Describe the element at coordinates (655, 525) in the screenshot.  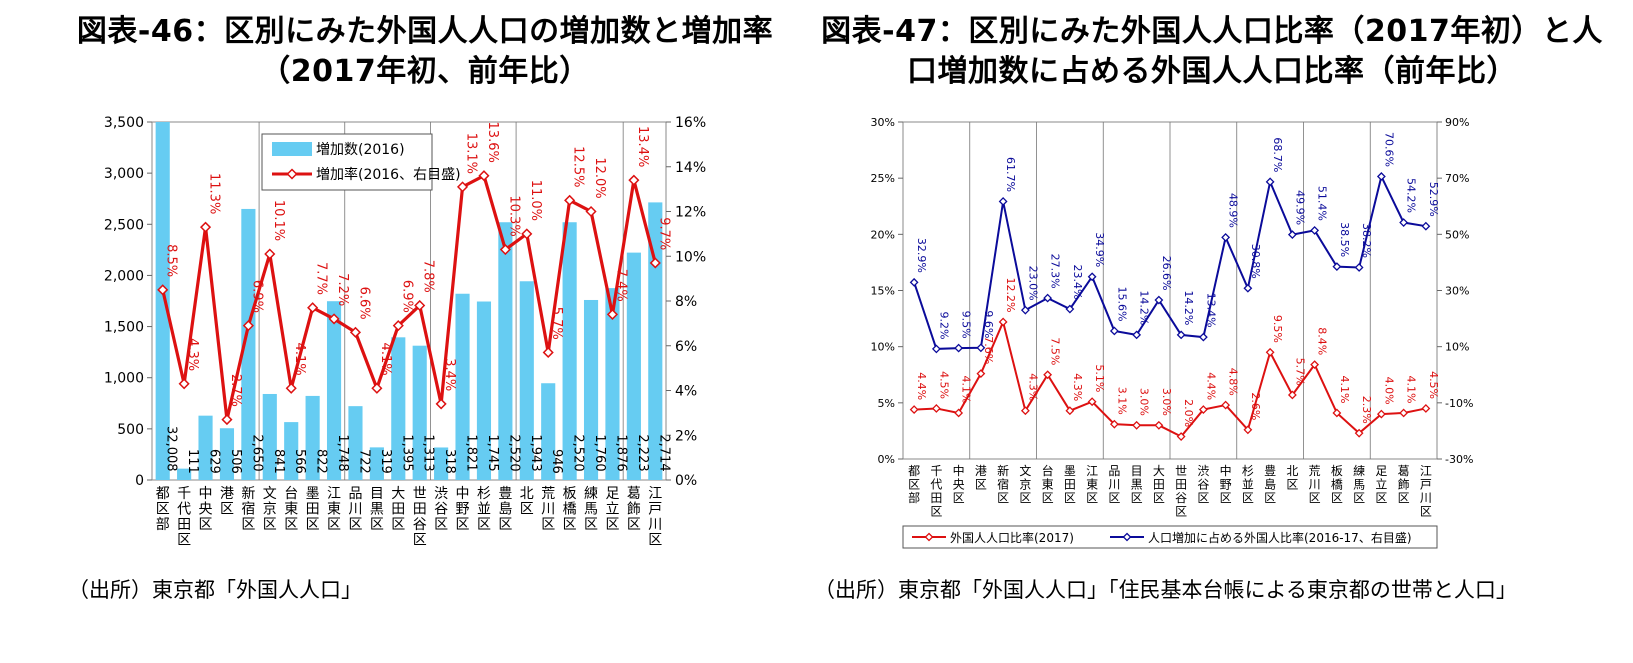
I see `category-label: 川` at that location.